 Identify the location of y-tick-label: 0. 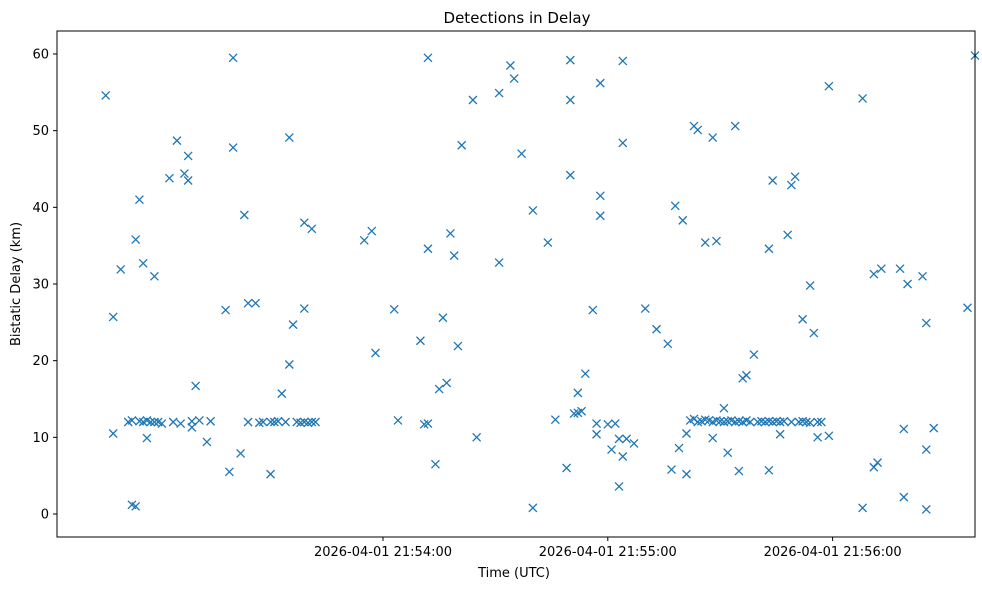
(45, 515).